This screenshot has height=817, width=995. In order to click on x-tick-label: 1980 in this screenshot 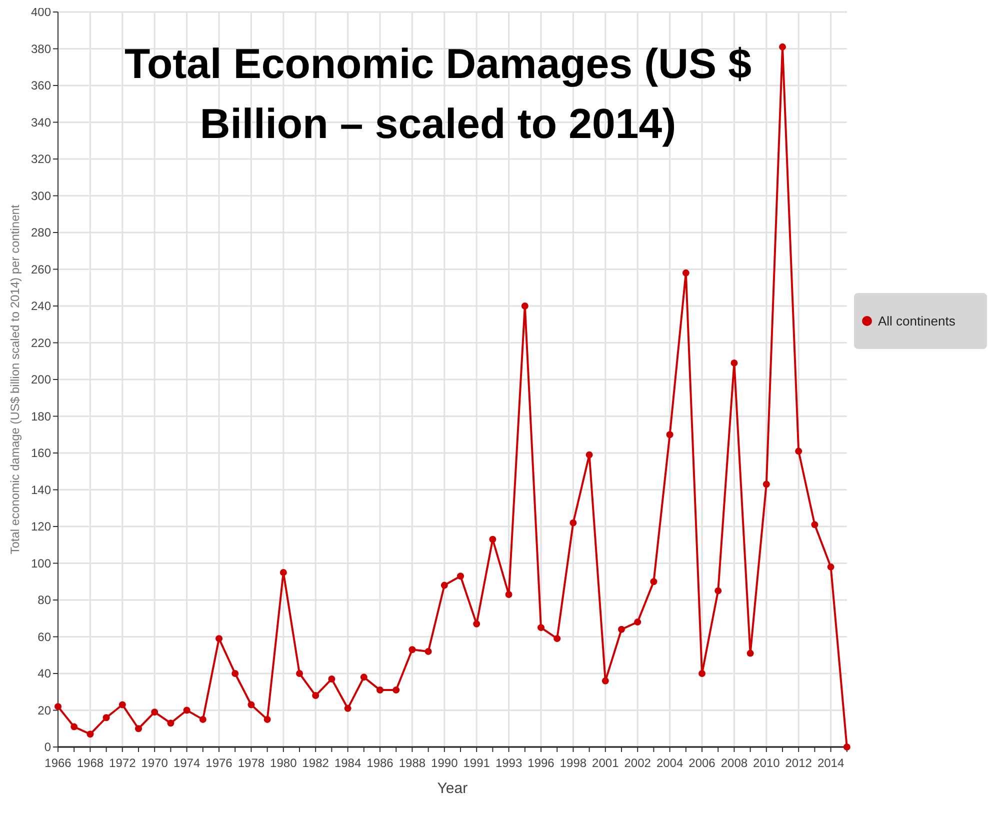, I will do `click(284, 763)`.